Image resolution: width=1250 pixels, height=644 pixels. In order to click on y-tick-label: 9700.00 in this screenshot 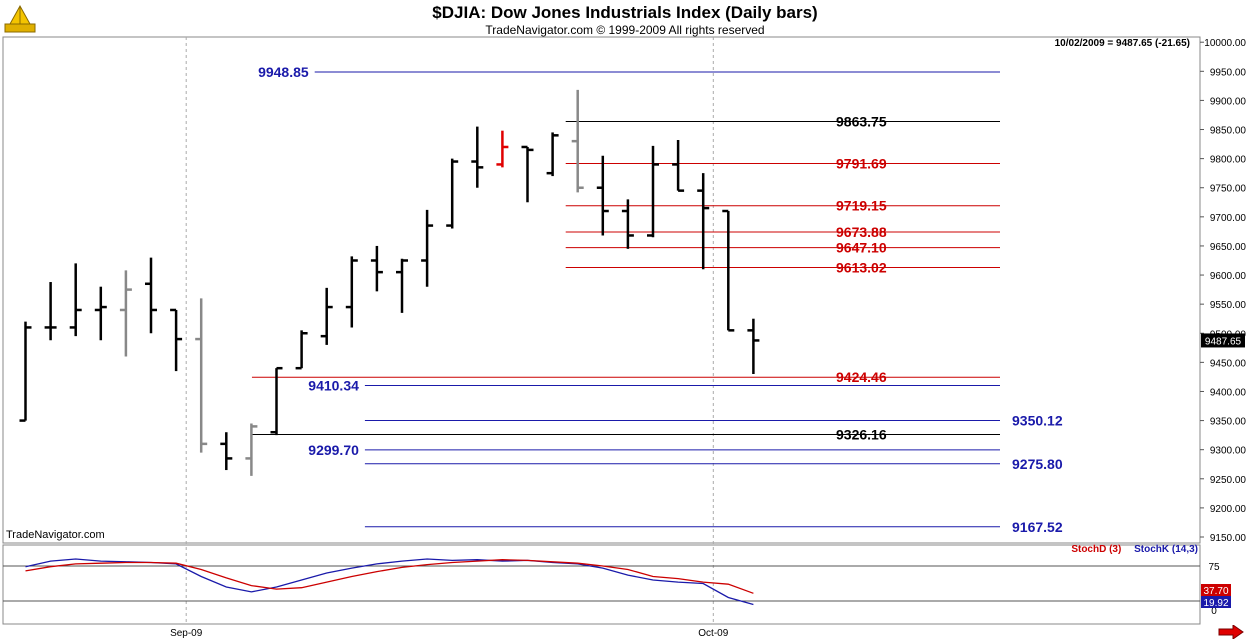, I will do `click(1228, 218)`.